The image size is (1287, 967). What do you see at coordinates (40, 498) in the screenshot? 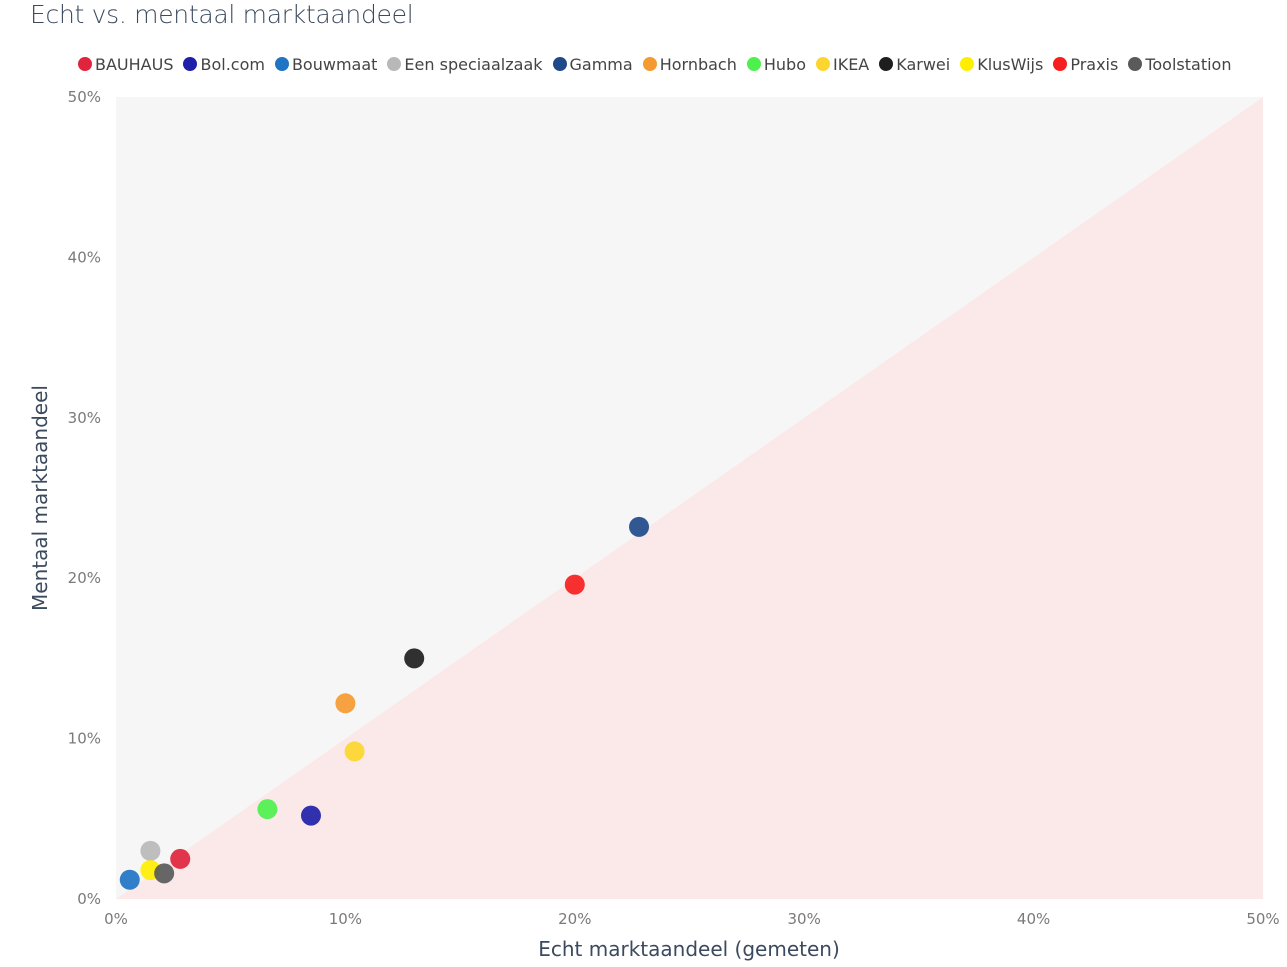
I see `y-axis-title: Mentaal marktaandeel` at bounding box center [40, 498].